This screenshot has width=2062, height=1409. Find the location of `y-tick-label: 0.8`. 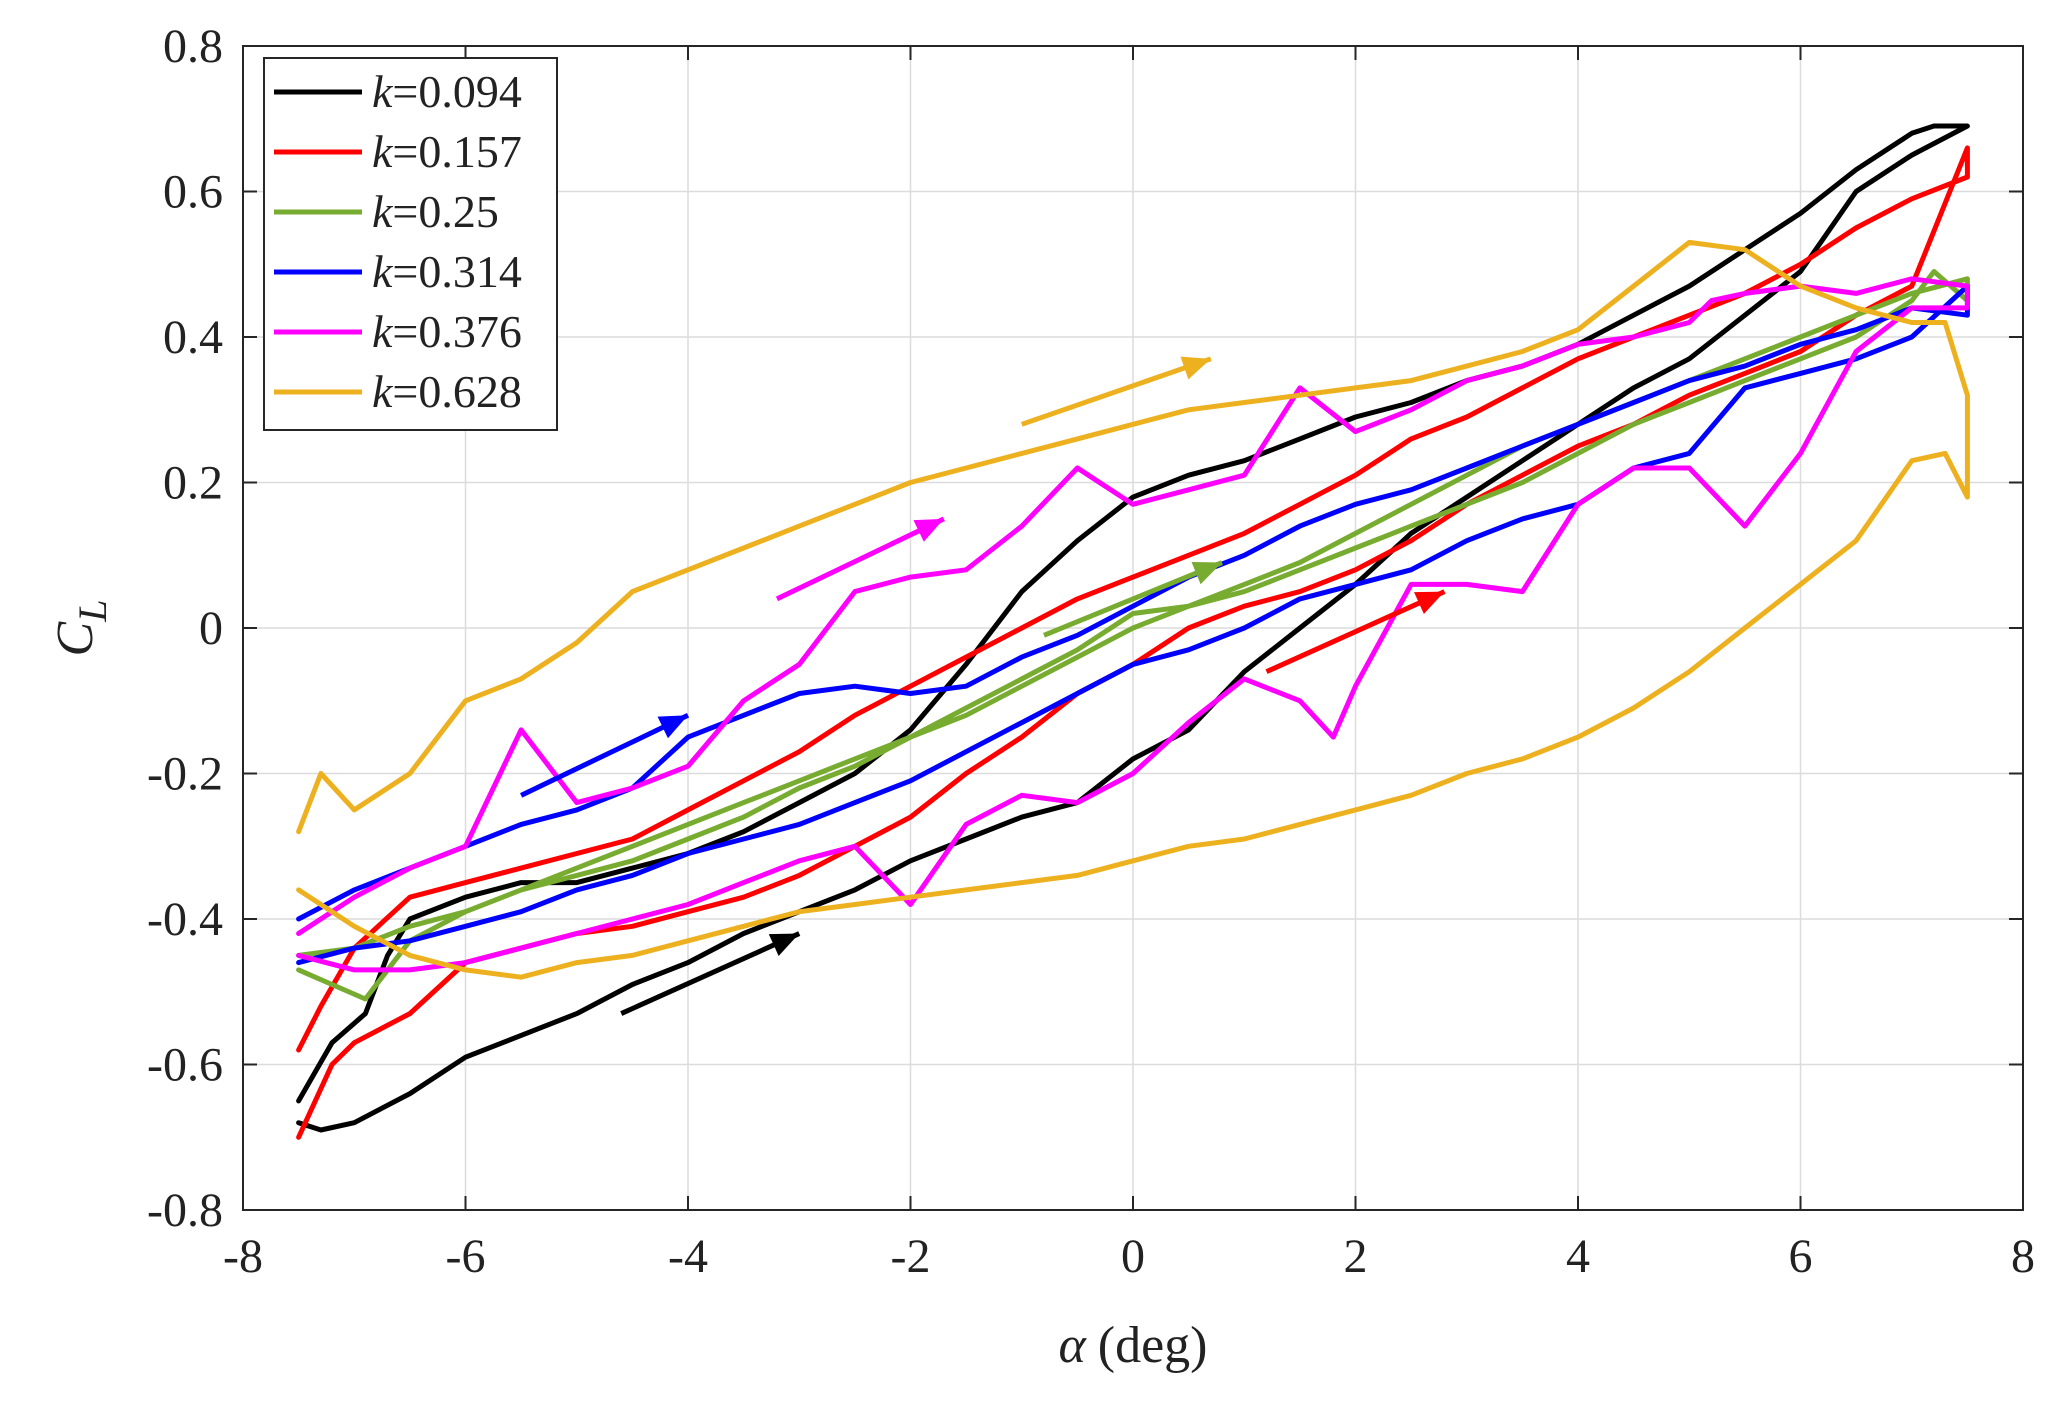

y-tick-label: 0.8 is located at coordinates (193, 46).